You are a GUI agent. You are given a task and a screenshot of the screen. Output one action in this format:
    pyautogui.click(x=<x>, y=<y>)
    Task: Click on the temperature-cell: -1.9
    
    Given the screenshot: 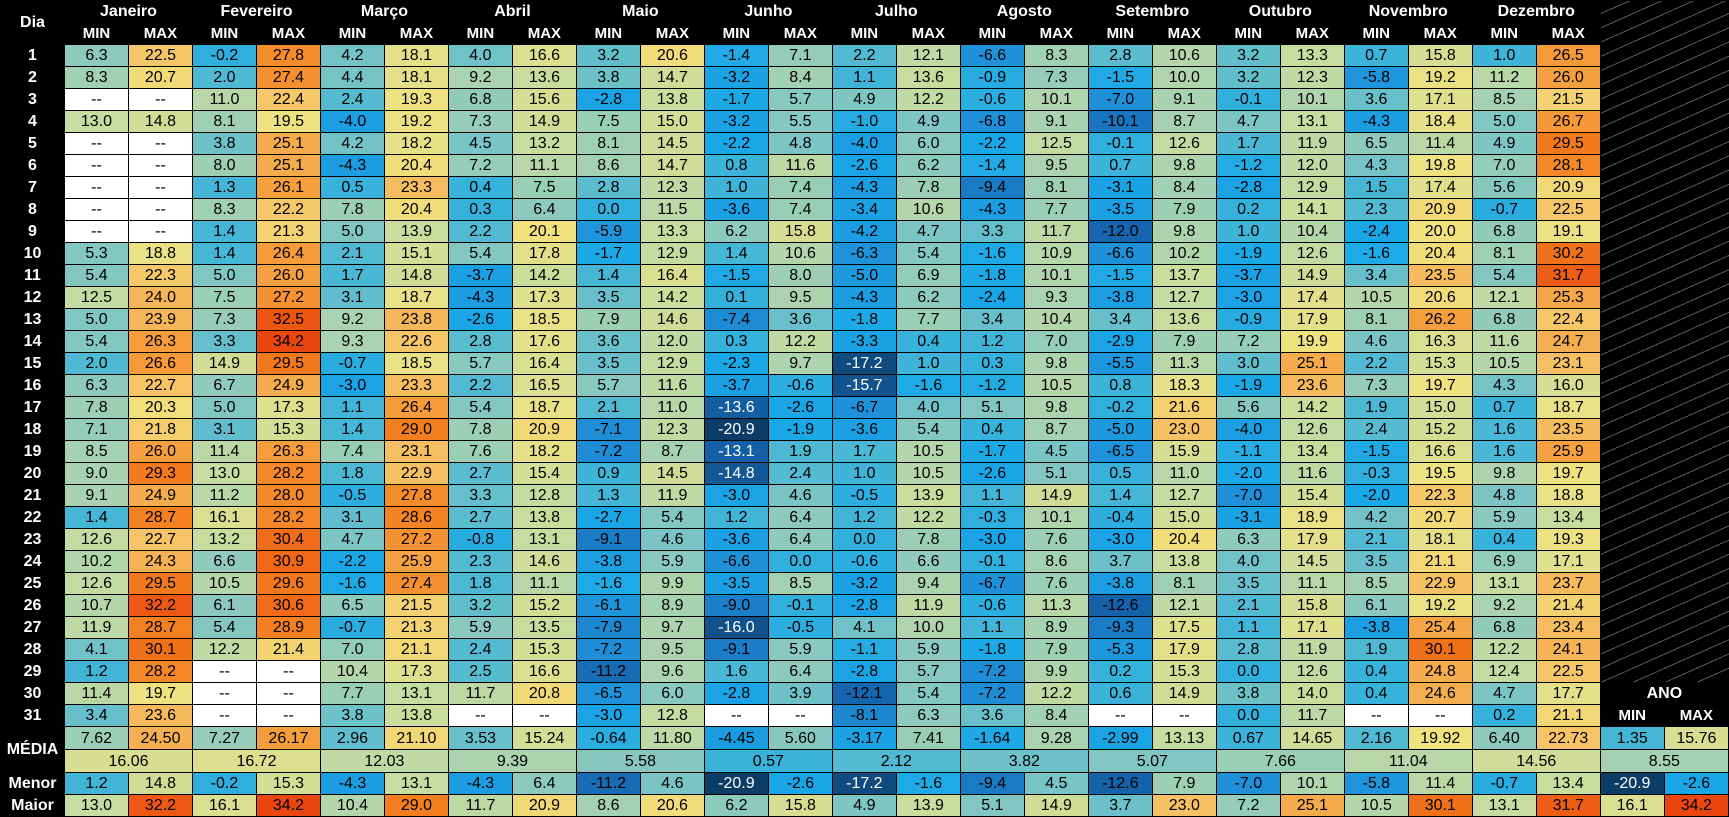 What is the action you would take?
    pyautogui.click(x=1248, y=253)
    